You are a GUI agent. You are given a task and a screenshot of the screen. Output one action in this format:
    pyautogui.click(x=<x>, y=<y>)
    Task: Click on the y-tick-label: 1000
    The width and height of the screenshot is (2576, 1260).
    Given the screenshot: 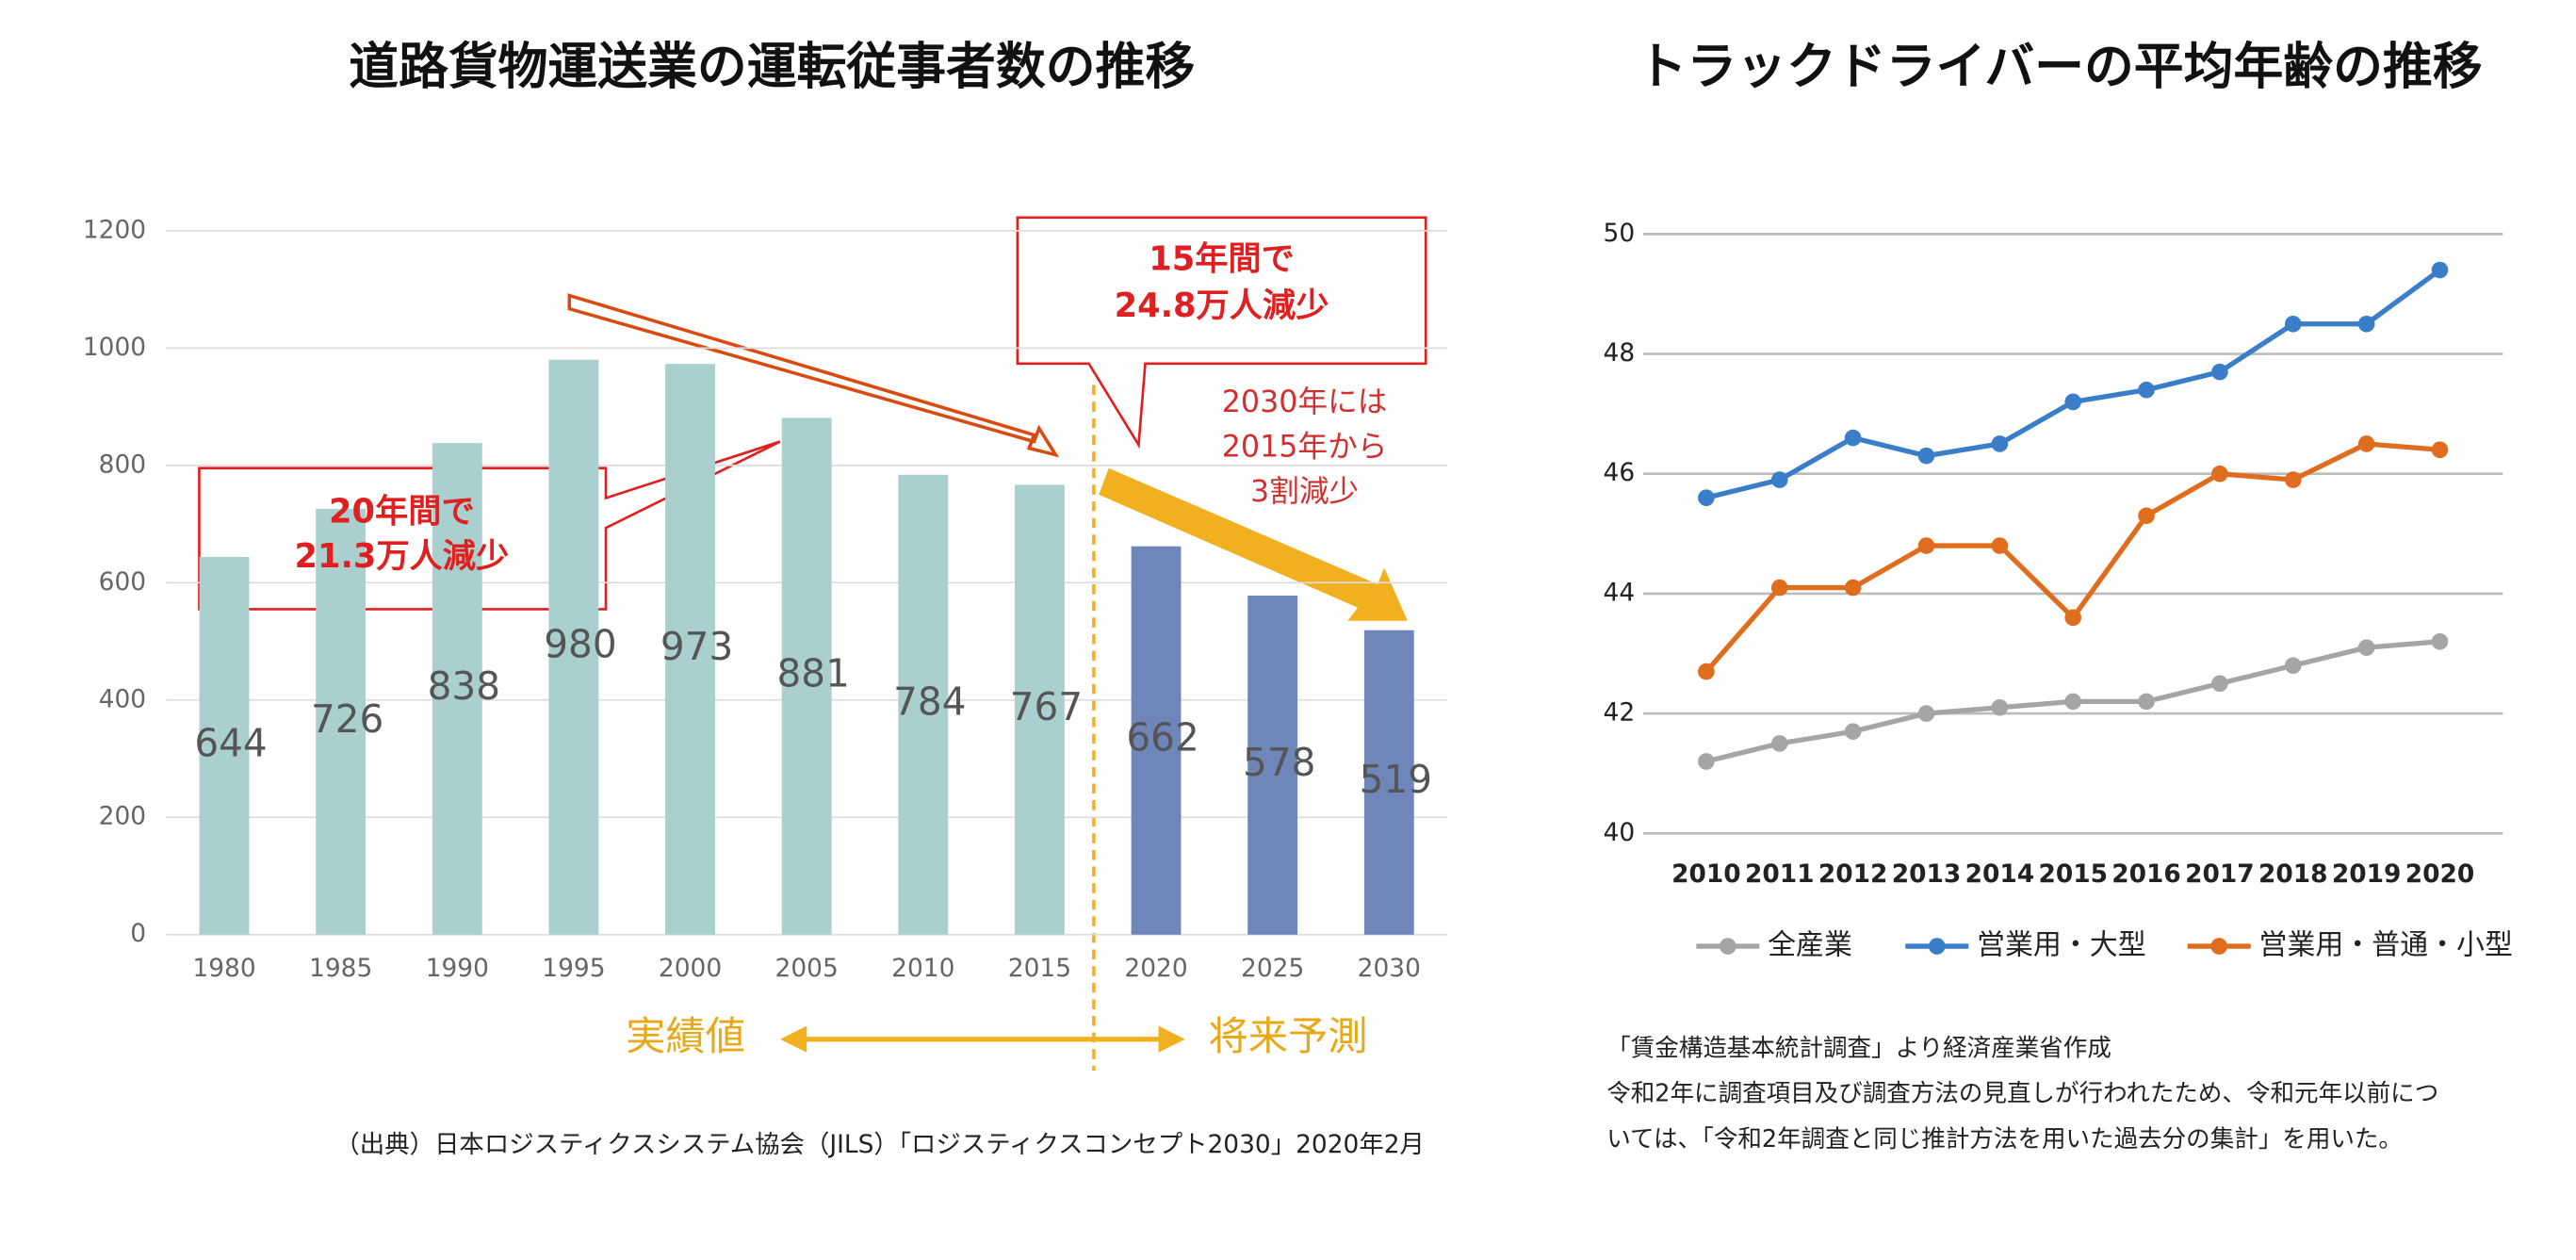 What is the action you would take?
    pyautogui.click(x=114, y=347)
    